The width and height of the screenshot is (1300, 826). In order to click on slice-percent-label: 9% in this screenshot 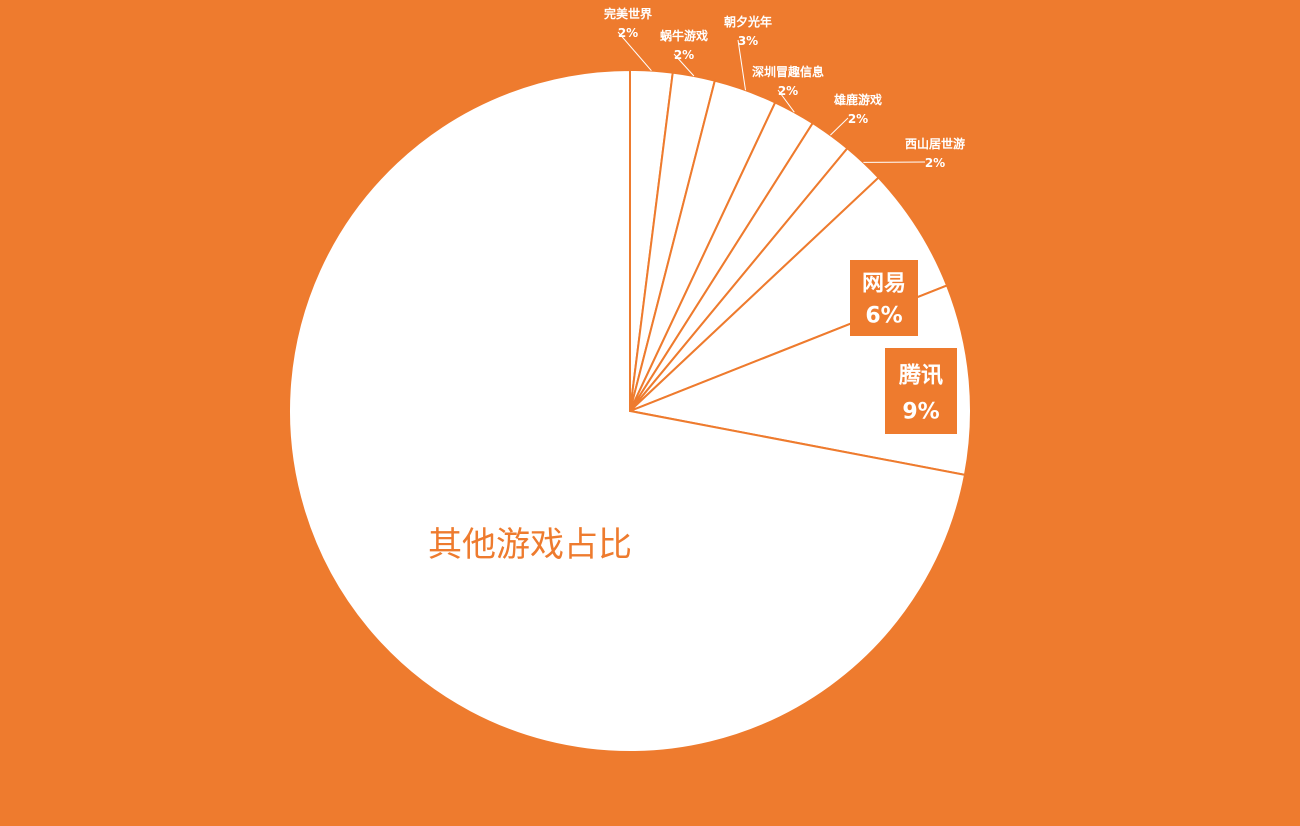, I will do `click(920, 412)`.